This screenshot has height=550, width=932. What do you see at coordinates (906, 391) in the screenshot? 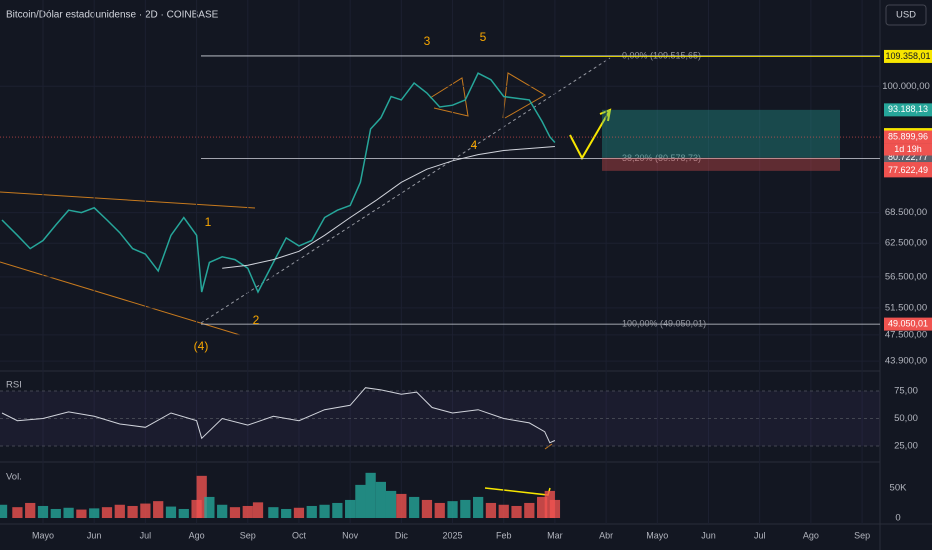
I see `rsi-tick-label: 75,00` at bounding box center [906, 391].